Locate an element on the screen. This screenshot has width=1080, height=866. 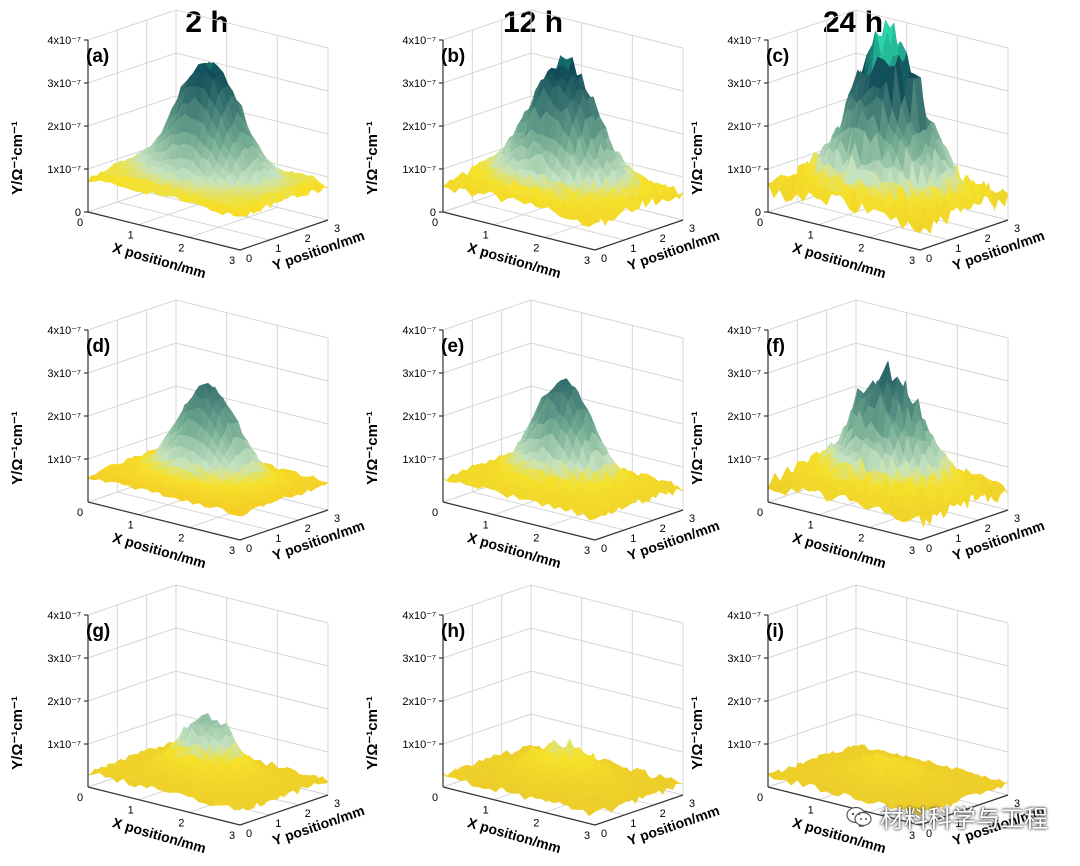
panel-label: (a) is located at coordinates (97, 56).